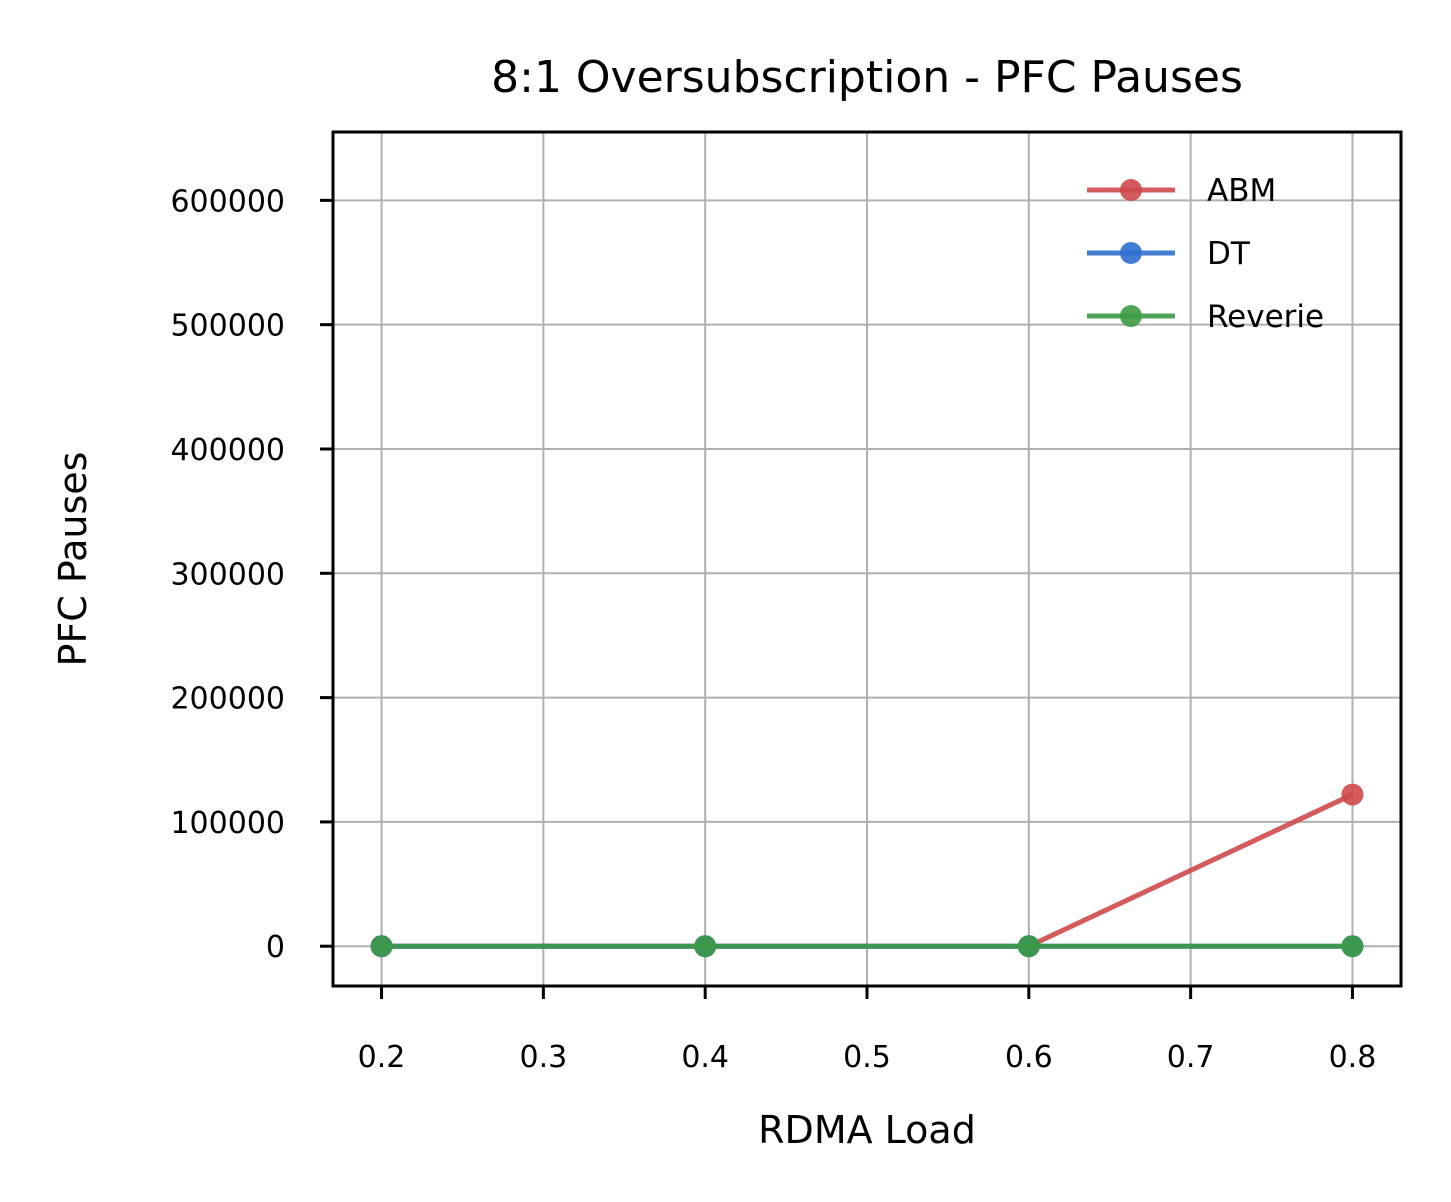 The height and width of the screenshot is (1202, 1451). I want to click on y-tick-label: 500000, so click(227, 326).